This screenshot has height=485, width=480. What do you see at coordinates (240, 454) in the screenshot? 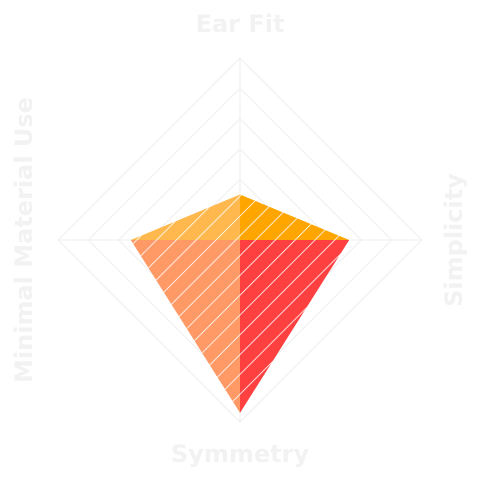
I see `axis-label-2: Symmetry` at bounding box center [240, 454].